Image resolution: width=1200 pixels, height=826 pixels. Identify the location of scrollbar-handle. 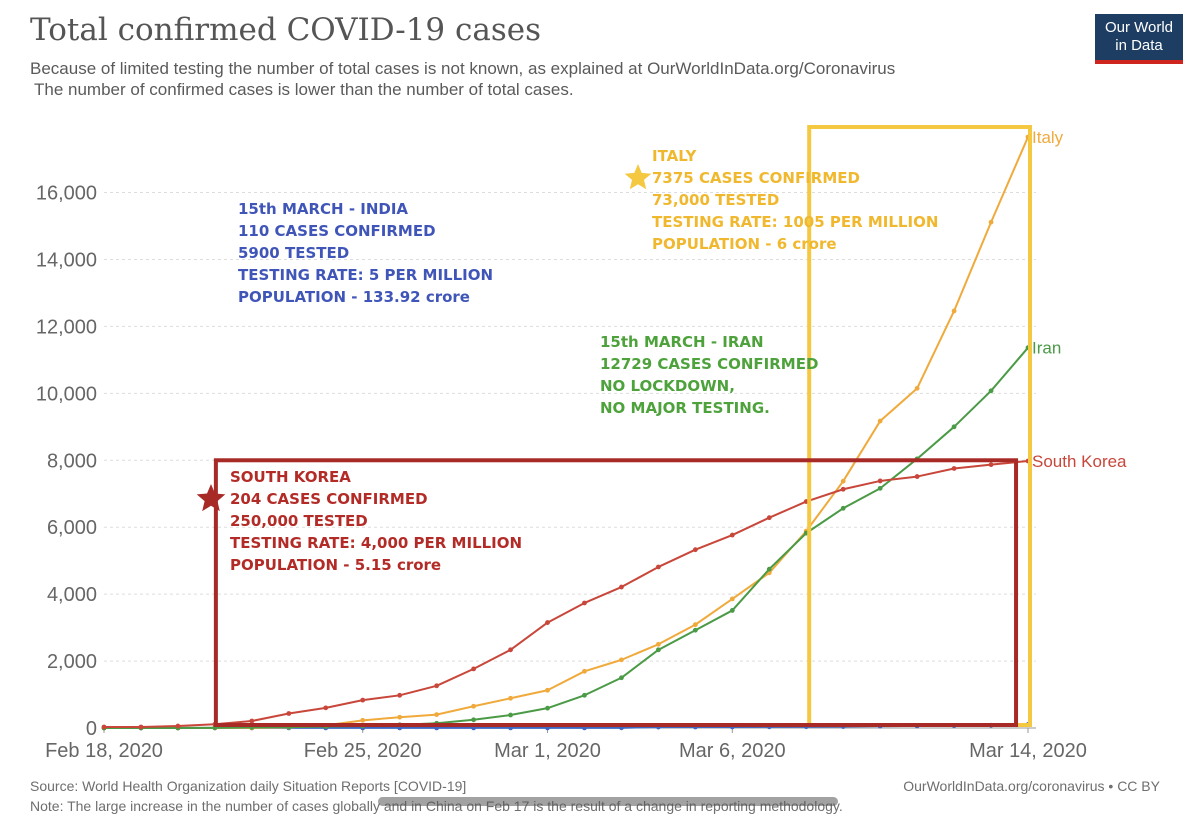
(608, 801).